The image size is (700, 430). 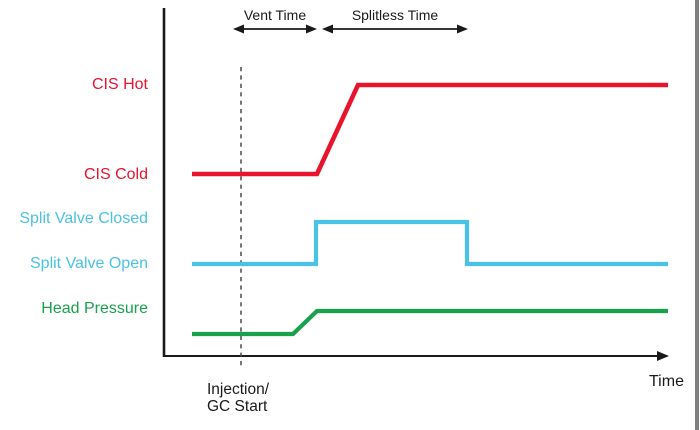 I want to click on splitless-time-label: Splitless Time, so click(x=395, y=15).